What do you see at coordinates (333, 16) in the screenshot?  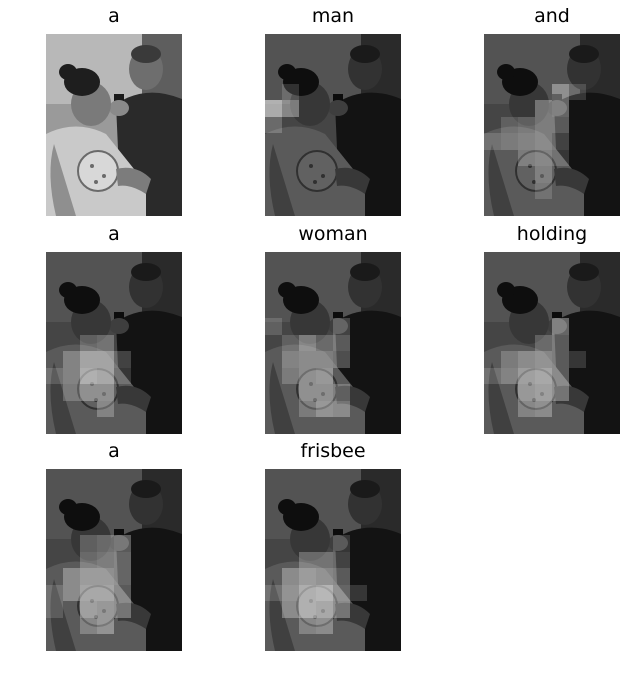 I see `caption-word: man` at bounding box center [333, 16].